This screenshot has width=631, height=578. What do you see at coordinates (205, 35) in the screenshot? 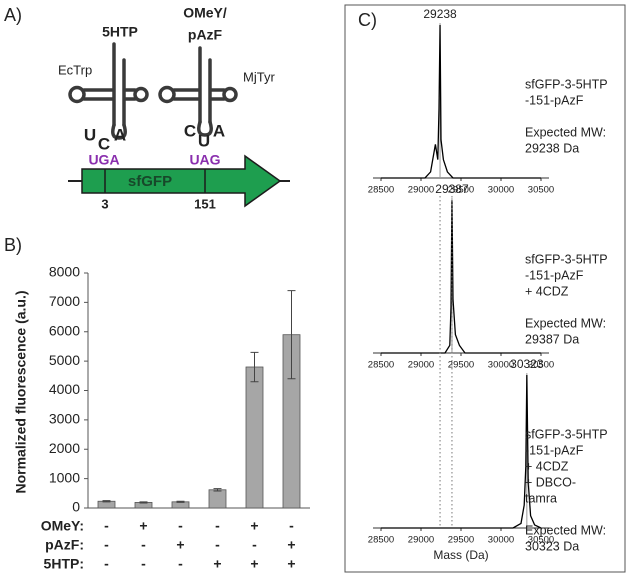
I see `amino-acid: pAzF` at bounding box center [205, 35].